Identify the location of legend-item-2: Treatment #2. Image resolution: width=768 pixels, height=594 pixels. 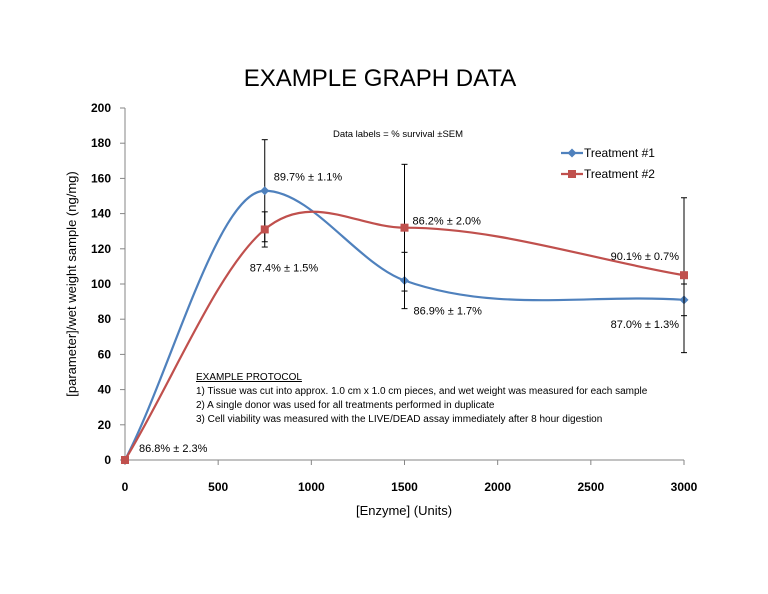
(608, 174).